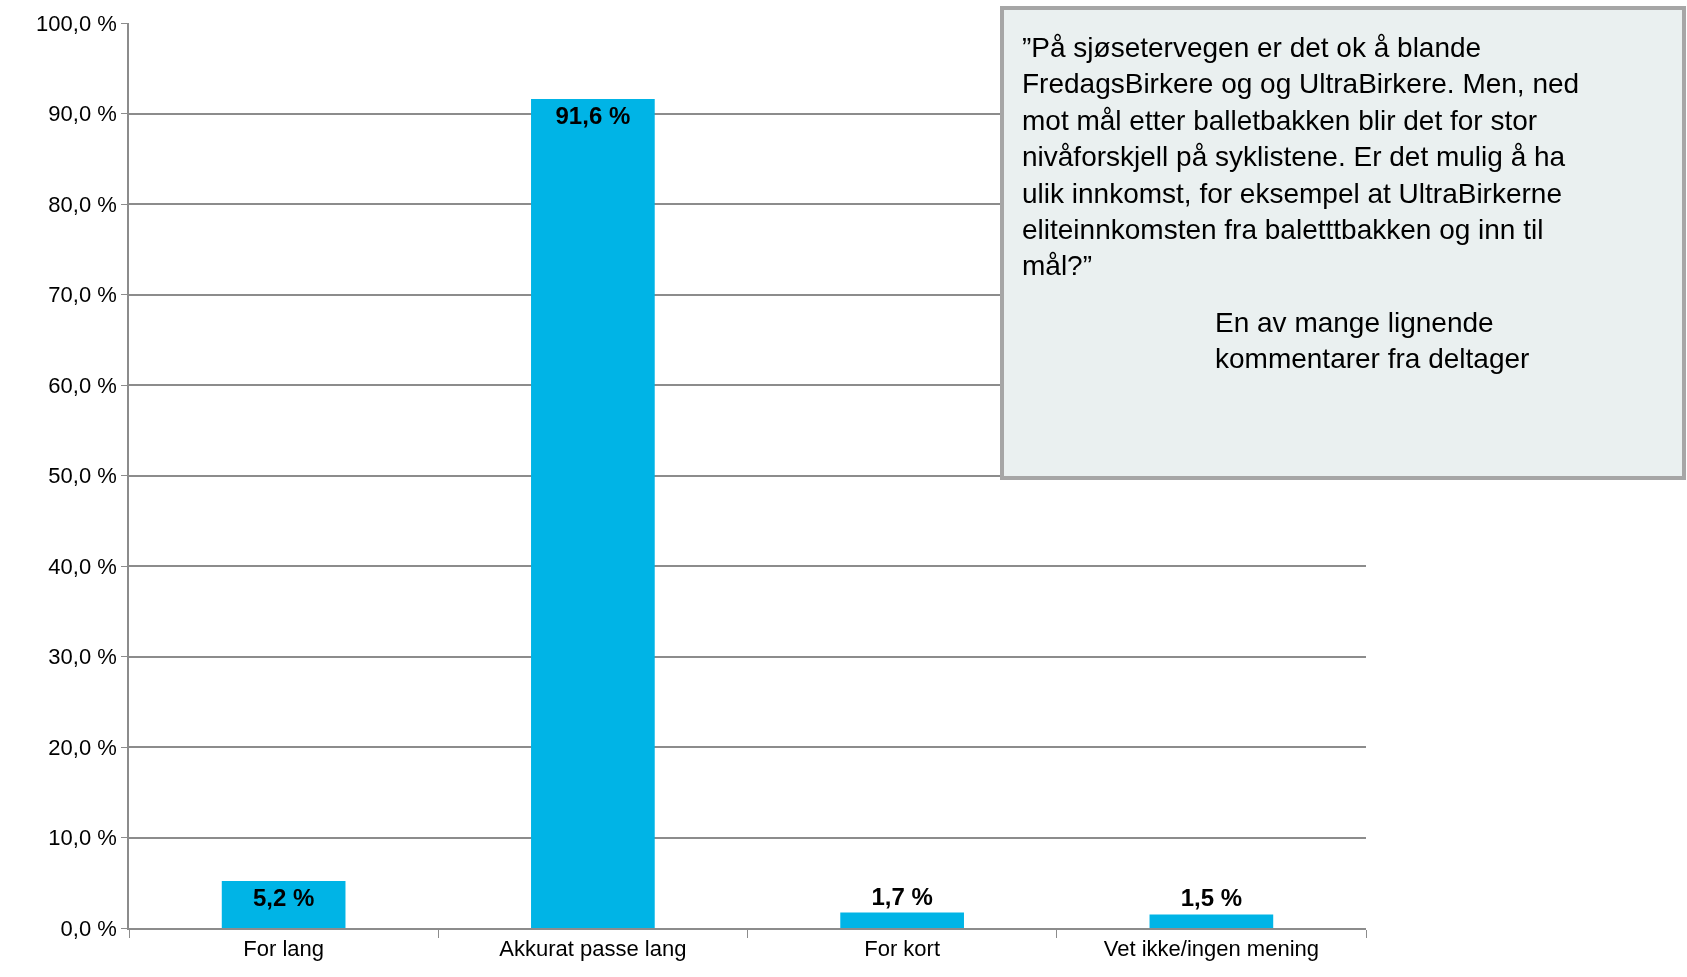 This screenshot has width=1687, height=977. Describe the element at coordinates (76, 23) in the screenshot. I see `y-tick-label: 100,0 %` at that location.